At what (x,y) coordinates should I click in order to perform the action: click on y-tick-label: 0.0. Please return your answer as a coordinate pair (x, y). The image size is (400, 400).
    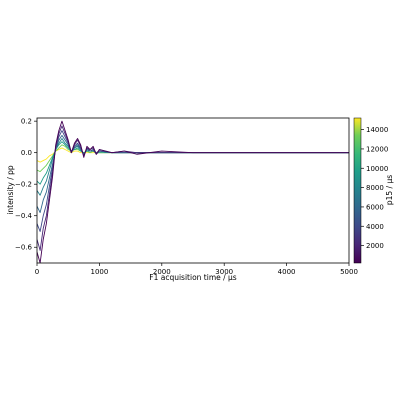
    Looking at the image, I should click on (26, 153).